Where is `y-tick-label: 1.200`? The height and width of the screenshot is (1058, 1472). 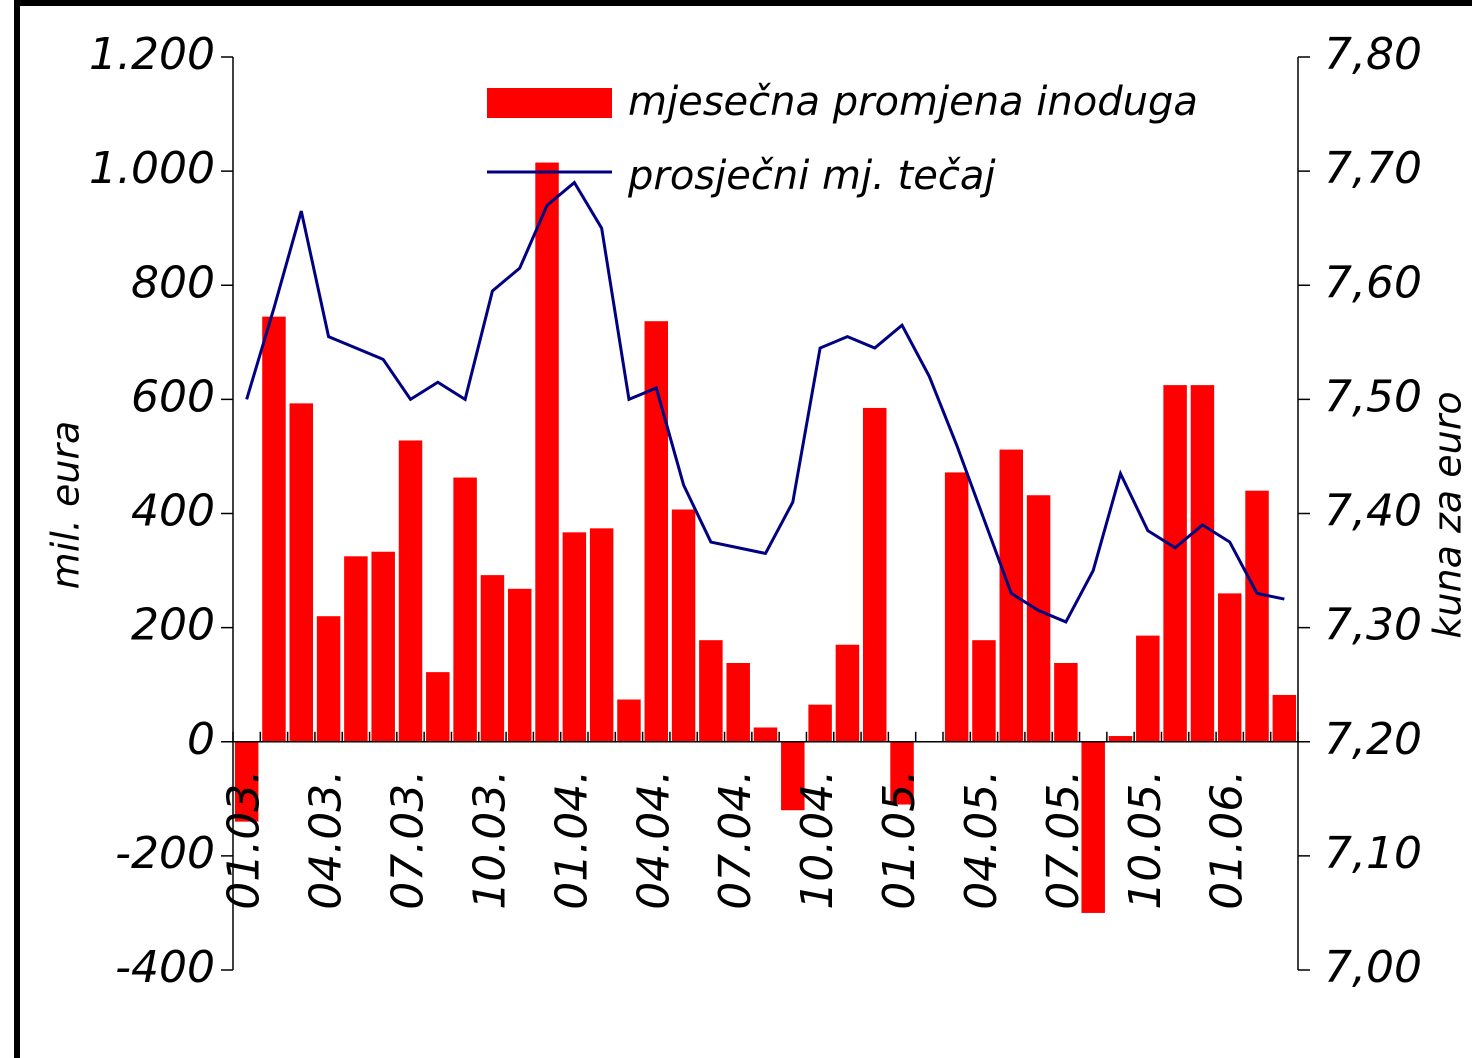 y-tick-label: 1.200 is located at coordinates (152, 54).